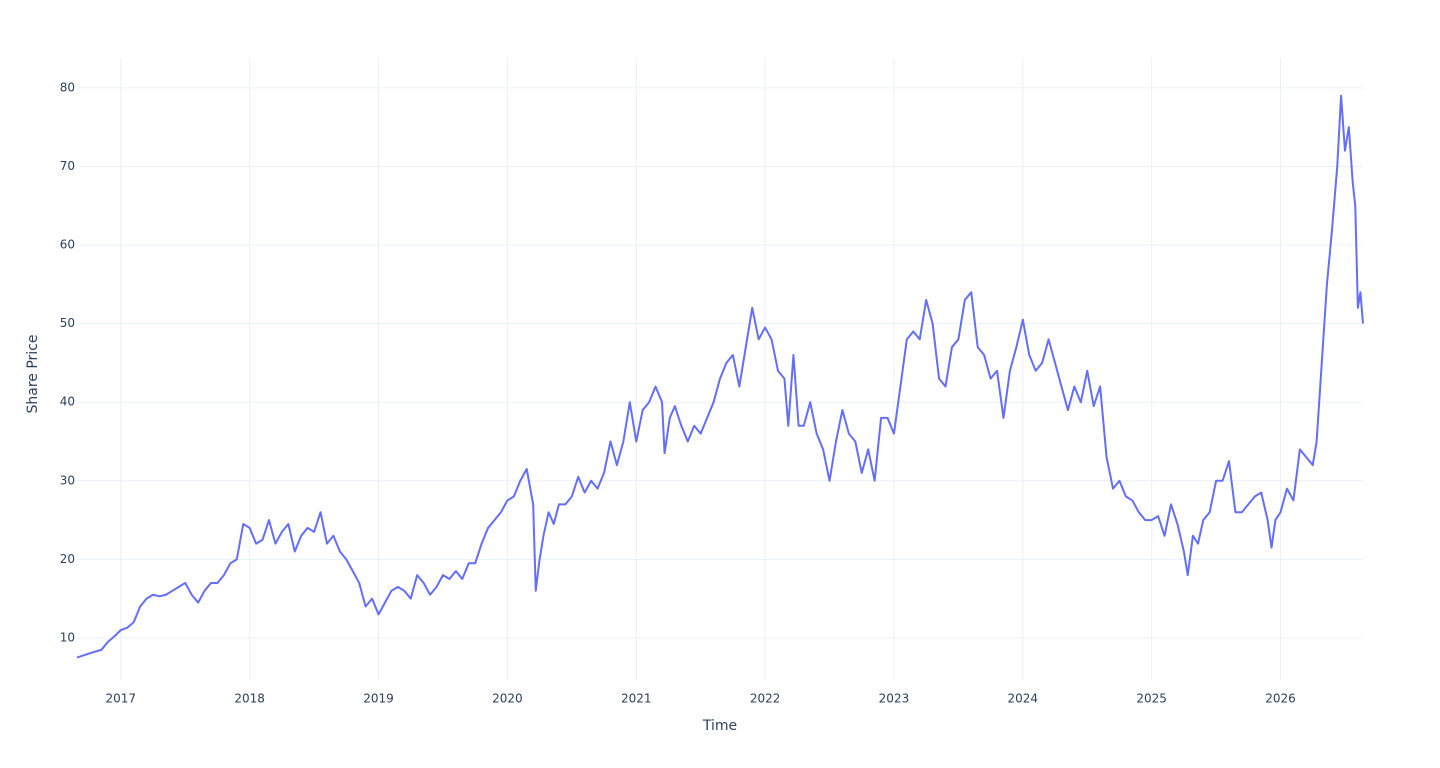  What do you see at coordinates (67, 637) in the screenshot?
I see `y-tick-label: 10` at bounding box center [67, 637].